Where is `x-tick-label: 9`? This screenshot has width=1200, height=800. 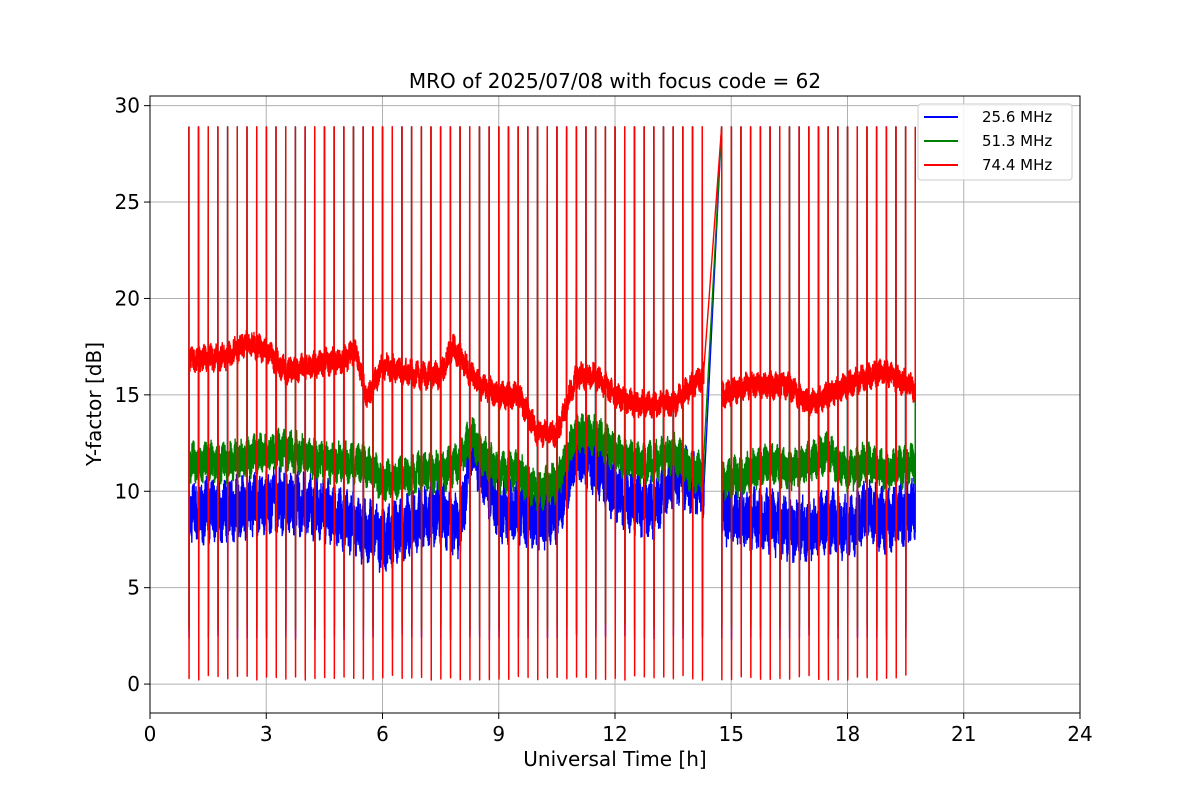 x-tick-label: 9 is located at coordinates (498, 734).